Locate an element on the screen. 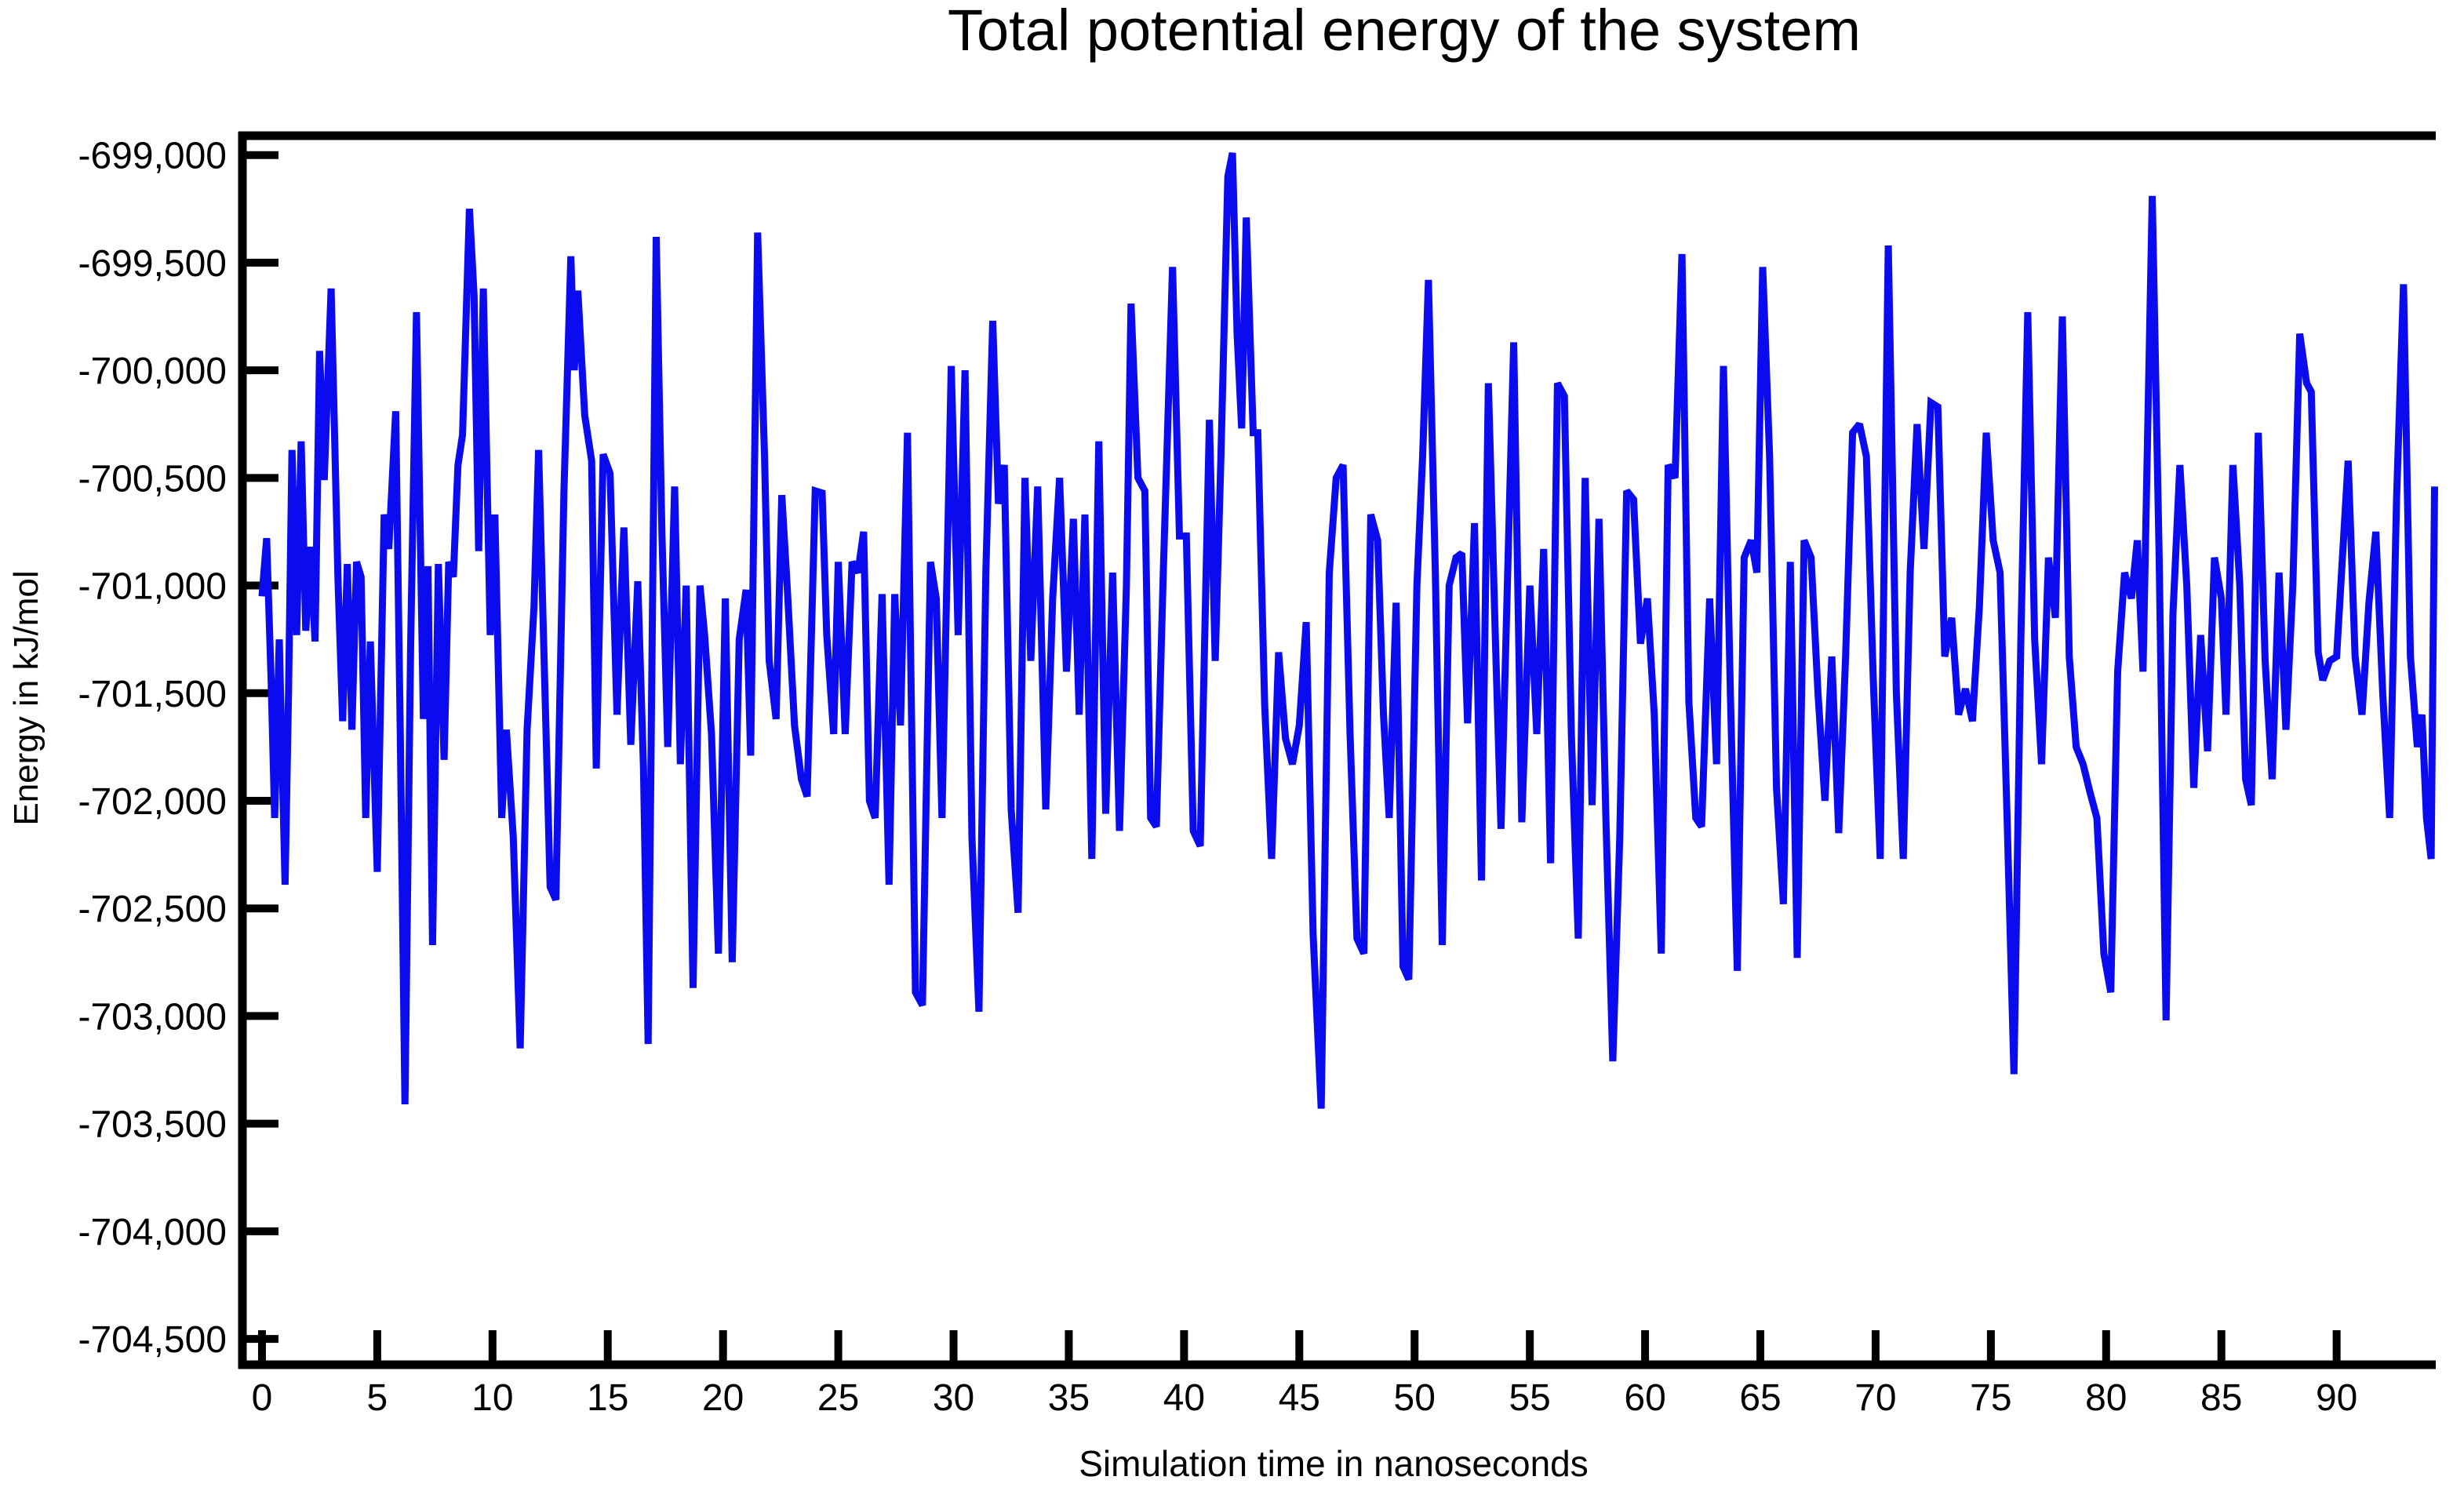  y-tick-label: -704,500 is located at coordinates (152, 1340).